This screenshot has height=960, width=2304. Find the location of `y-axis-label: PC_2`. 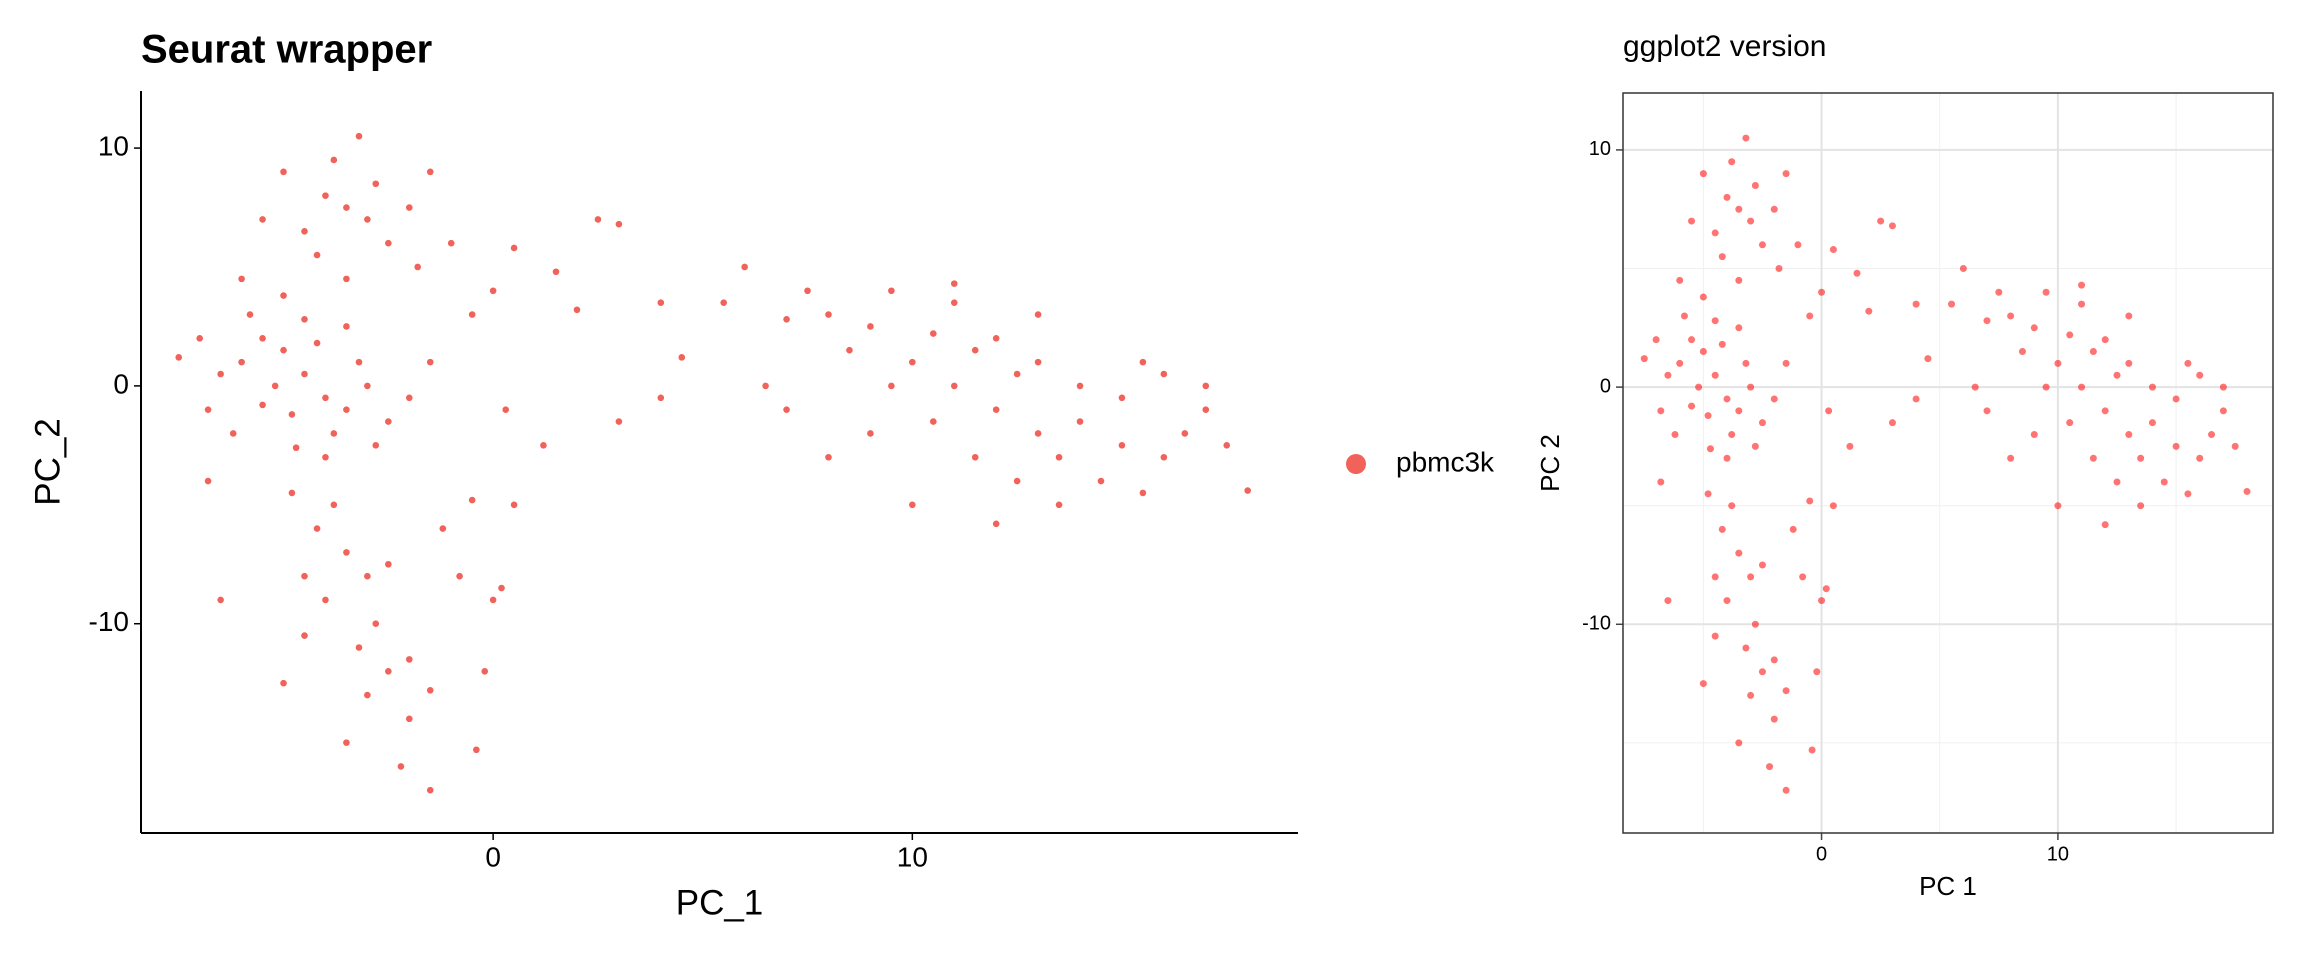

y-axis-label: PC_2 is located at coordinates (47, 462).